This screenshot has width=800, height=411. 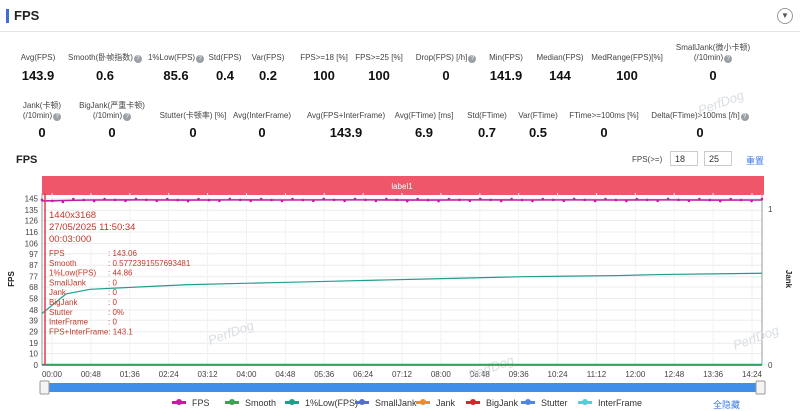 I want to click on tooltip-key: SmallJank, so click(x=68, y=282).